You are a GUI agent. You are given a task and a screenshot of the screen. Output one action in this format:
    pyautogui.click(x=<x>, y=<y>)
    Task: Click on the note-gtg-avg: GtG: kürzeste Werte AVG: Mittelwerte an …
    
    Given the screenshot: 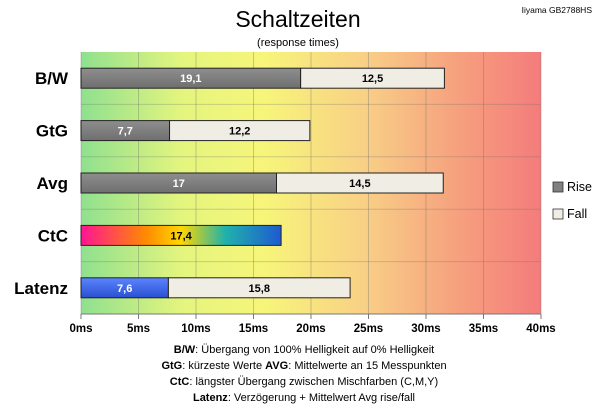 What is the action you would take?
    pyautogui.click(x=303, y=366)
    